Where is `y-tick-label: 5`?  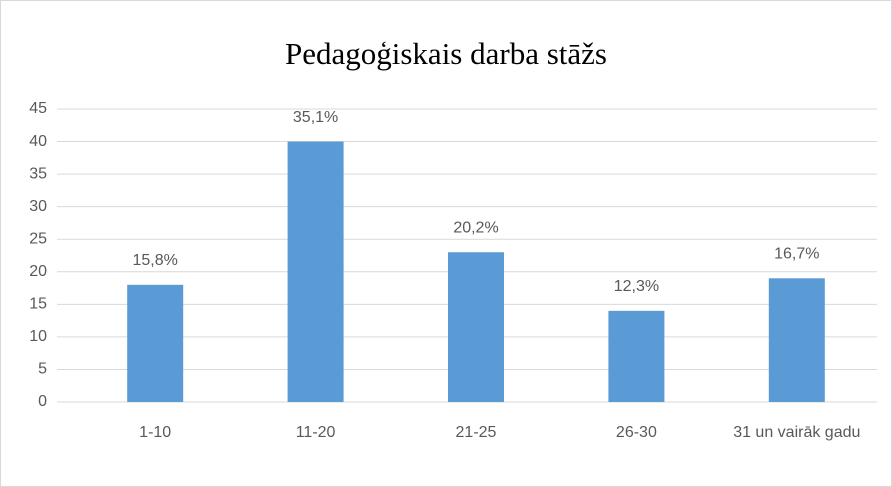 y-tick-label: 5 is located at coordinates (42, 369).